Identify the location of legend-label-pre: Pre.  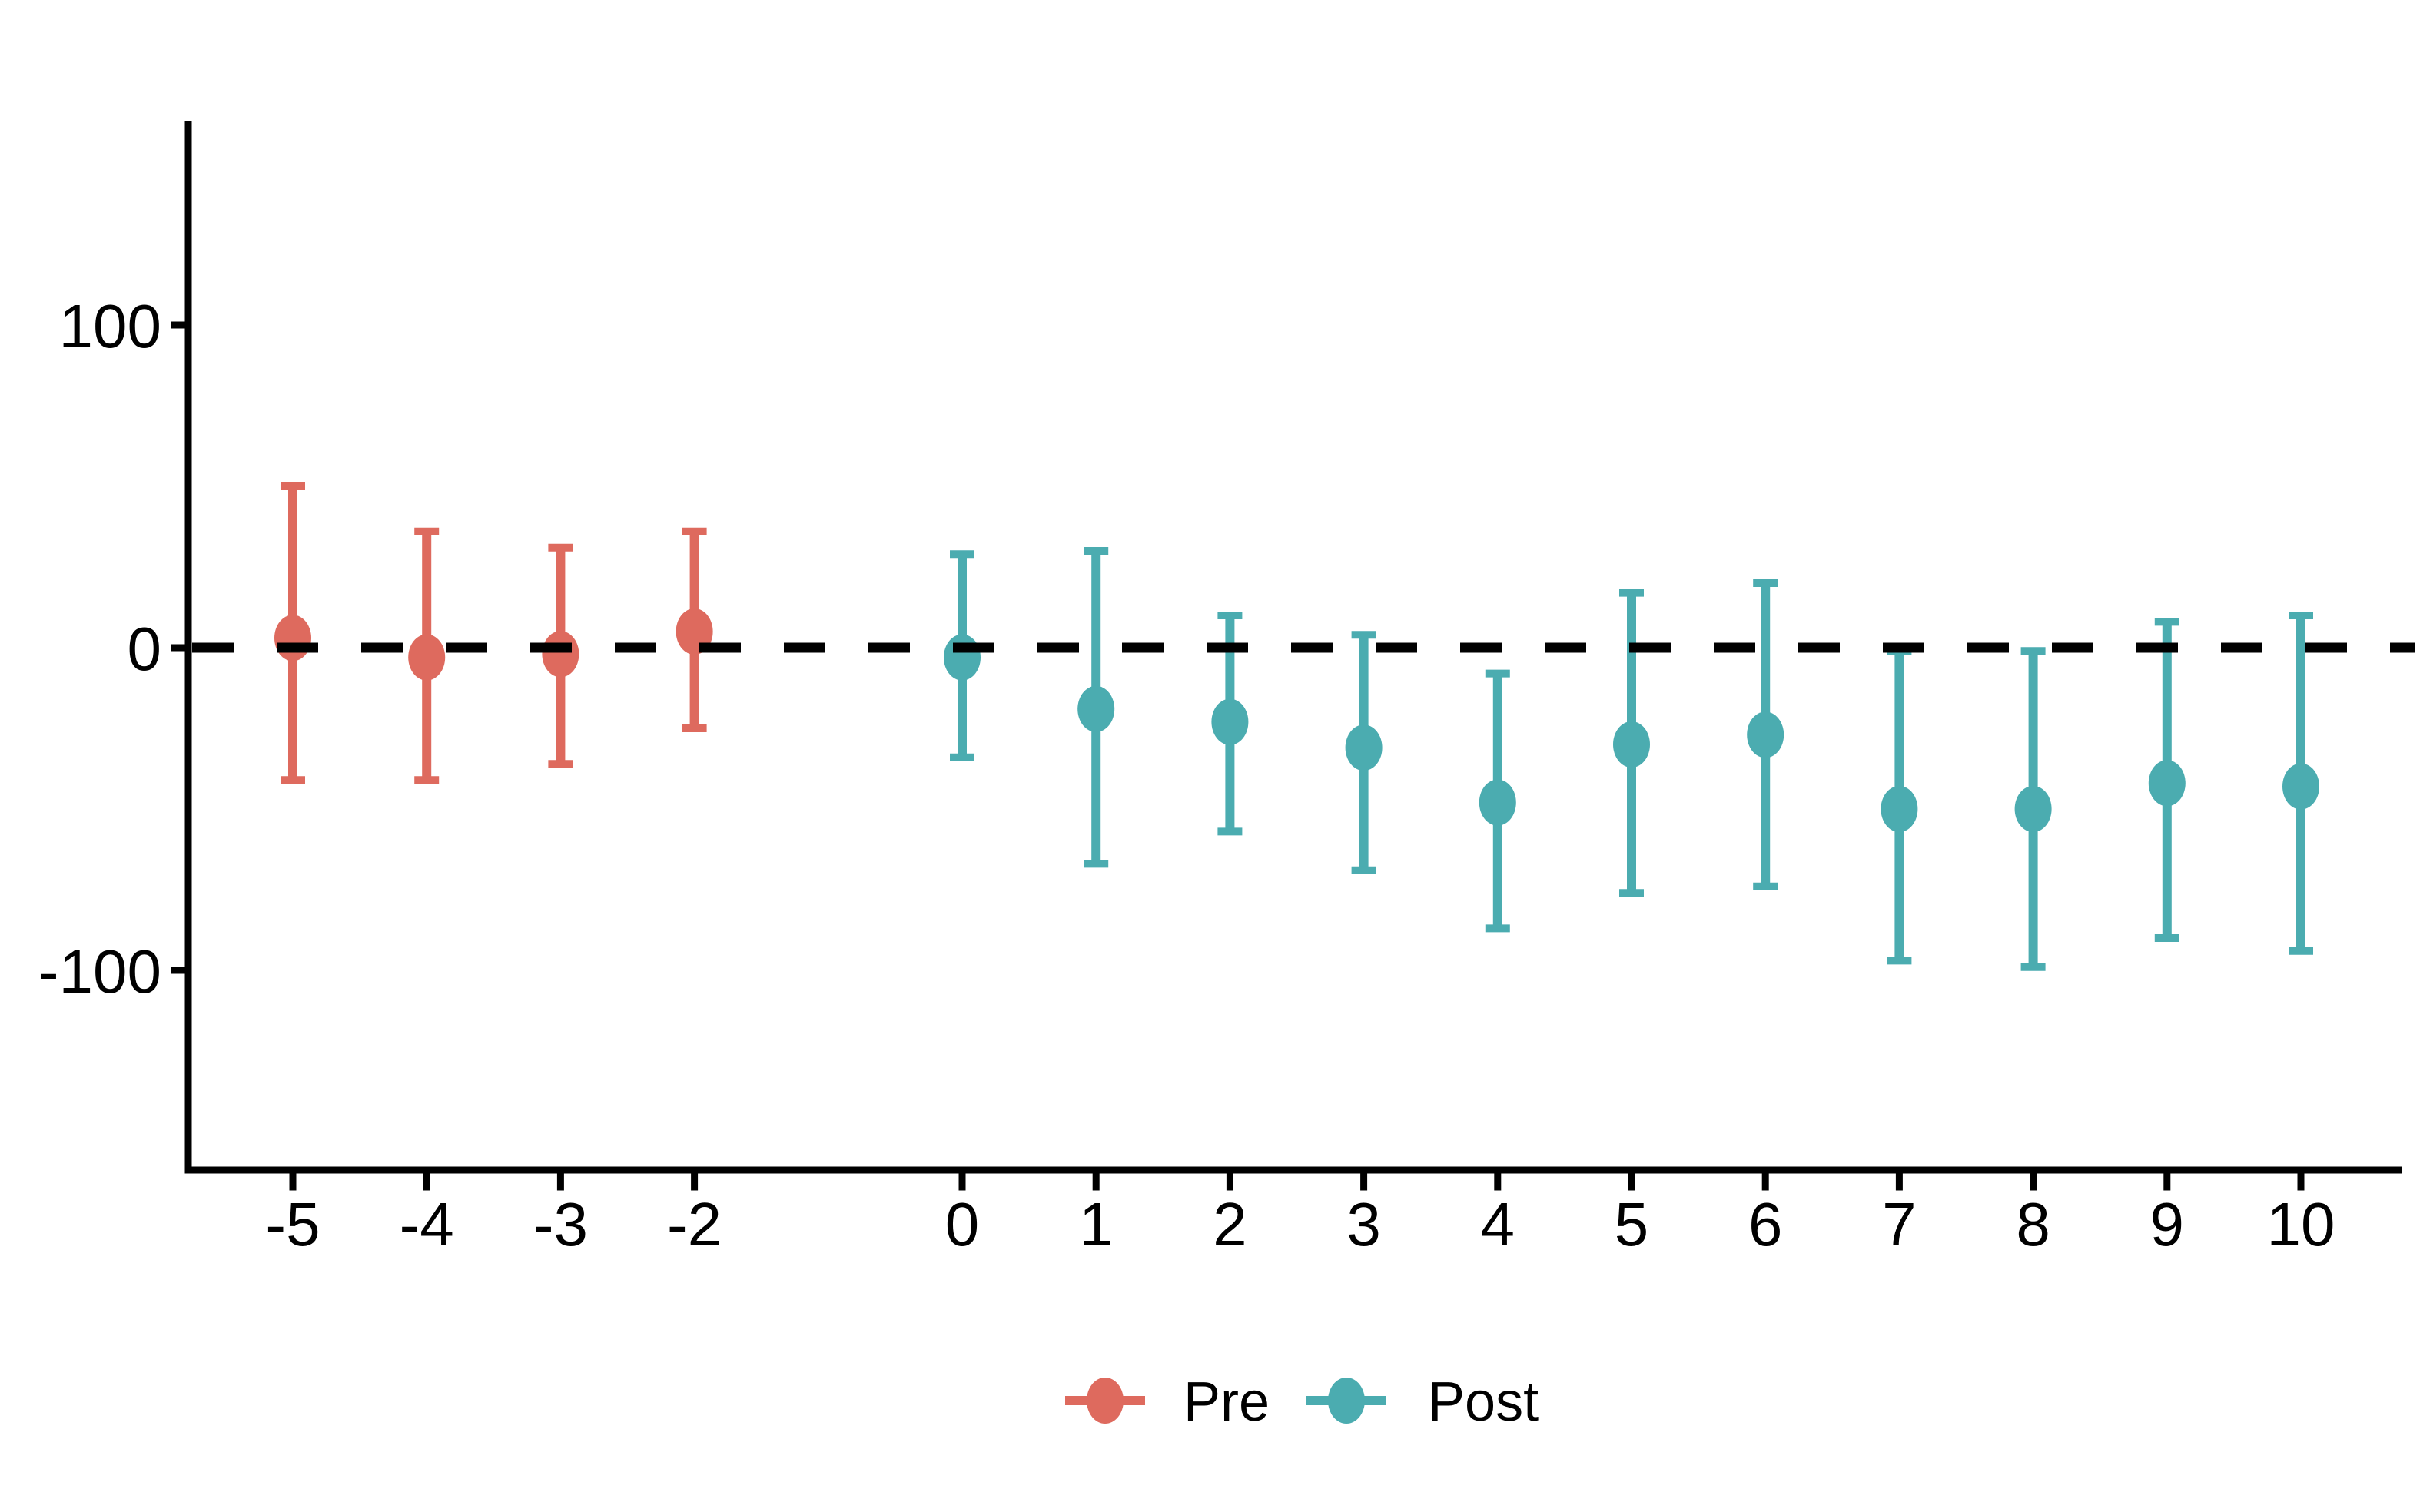
(1226, 1402).